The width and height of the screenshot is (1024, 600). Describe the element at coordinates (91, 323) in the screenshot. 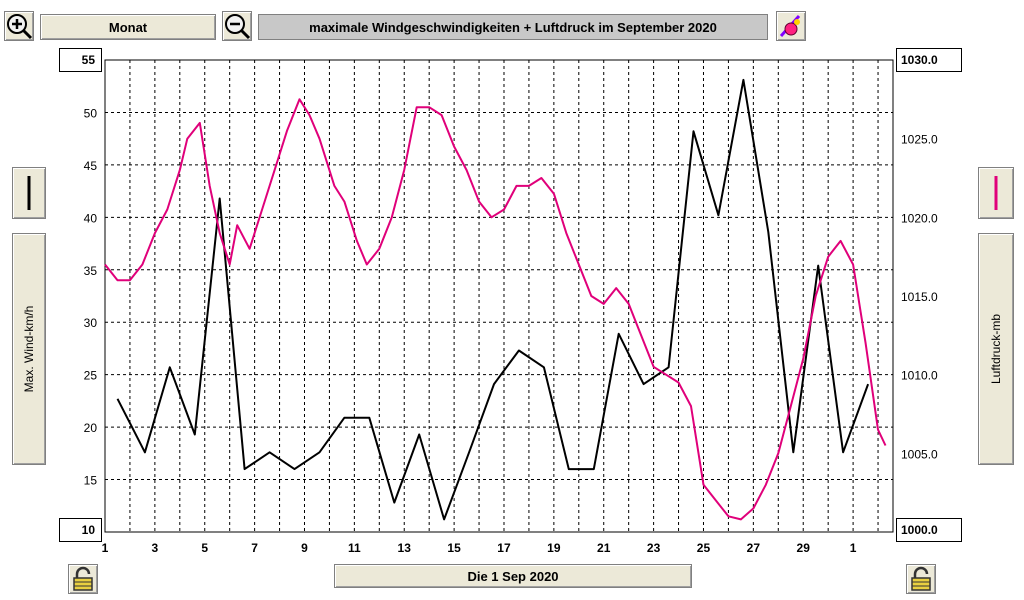

I see `y-tick-label: 30` at that location.